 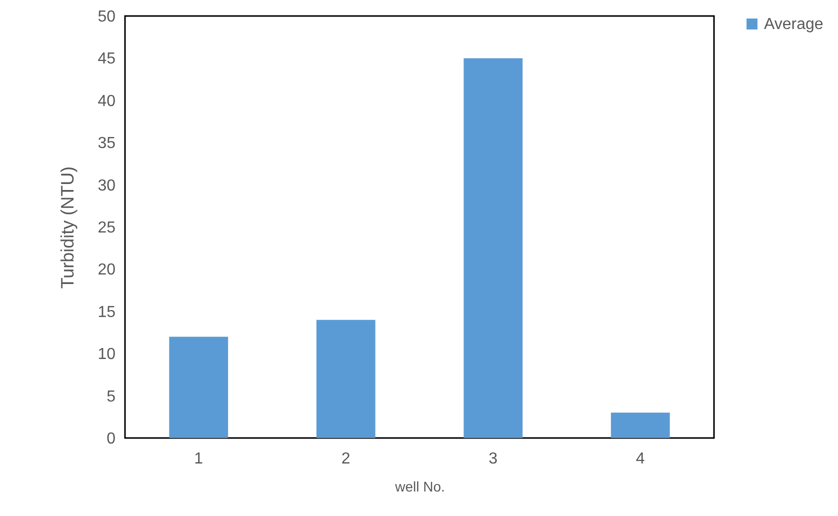 What do you see at coordinates (493, 459) in the screenshot?
I see `x-tick-label: 3` at bounding box center [493, 459].